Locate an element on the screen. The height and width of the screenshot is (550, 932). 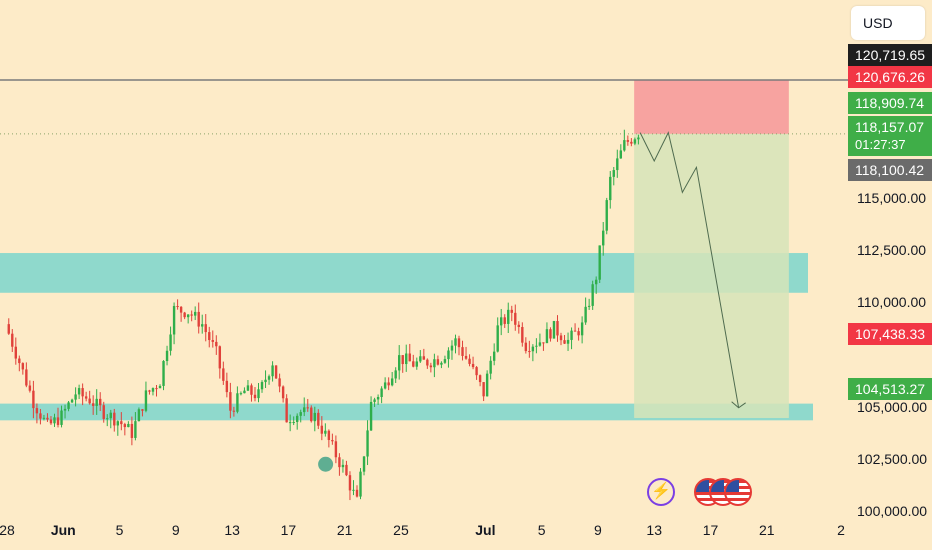
x-tick-label: Jun is located at coordinates (63, 530).